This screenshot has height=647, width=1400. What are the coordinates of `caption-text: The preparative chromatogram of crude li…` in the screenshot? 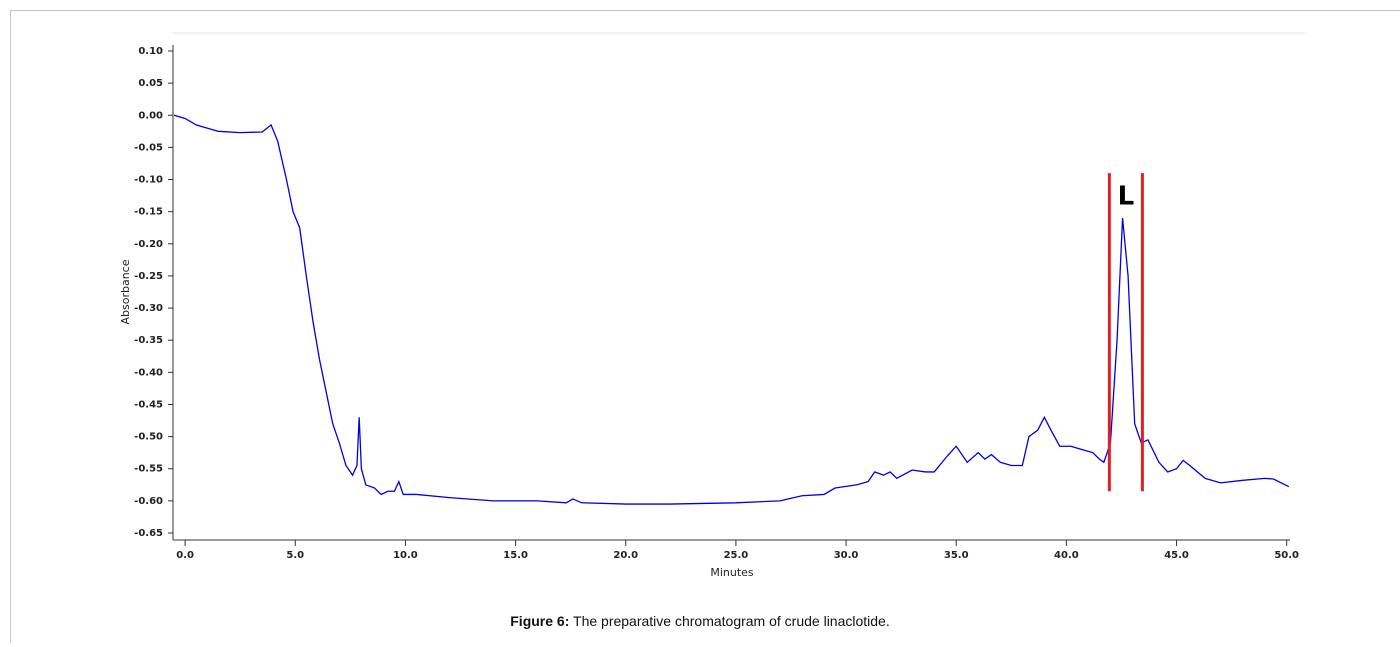 It's located at (731, 621).